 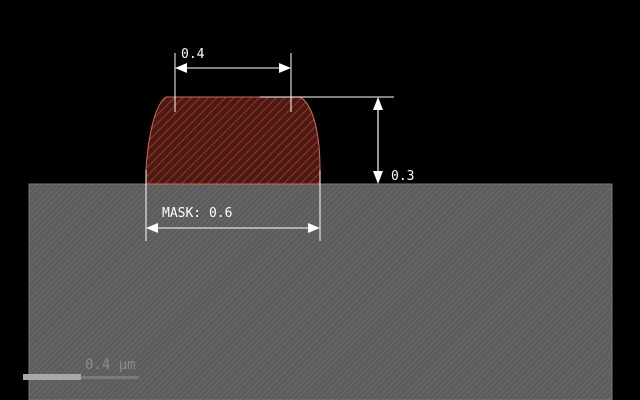 What do you see at coordinates (193, 54) in the screenshot?
I see `top-width-label: 0.4` at bounding box center [193, 54].